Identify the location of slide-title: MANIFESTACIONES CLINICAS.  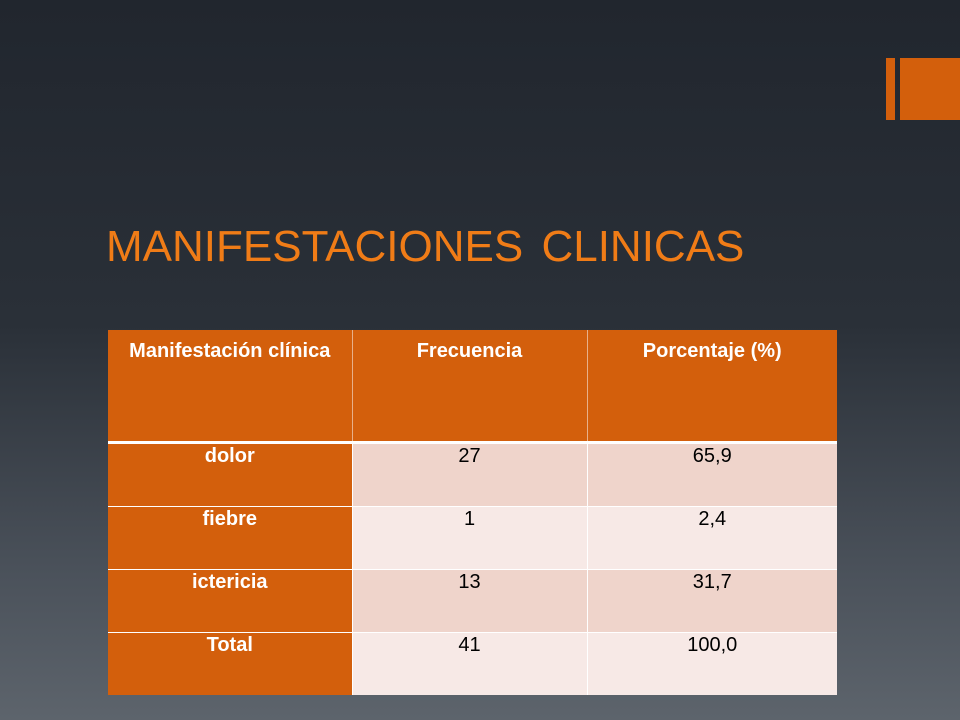
(425, 246).